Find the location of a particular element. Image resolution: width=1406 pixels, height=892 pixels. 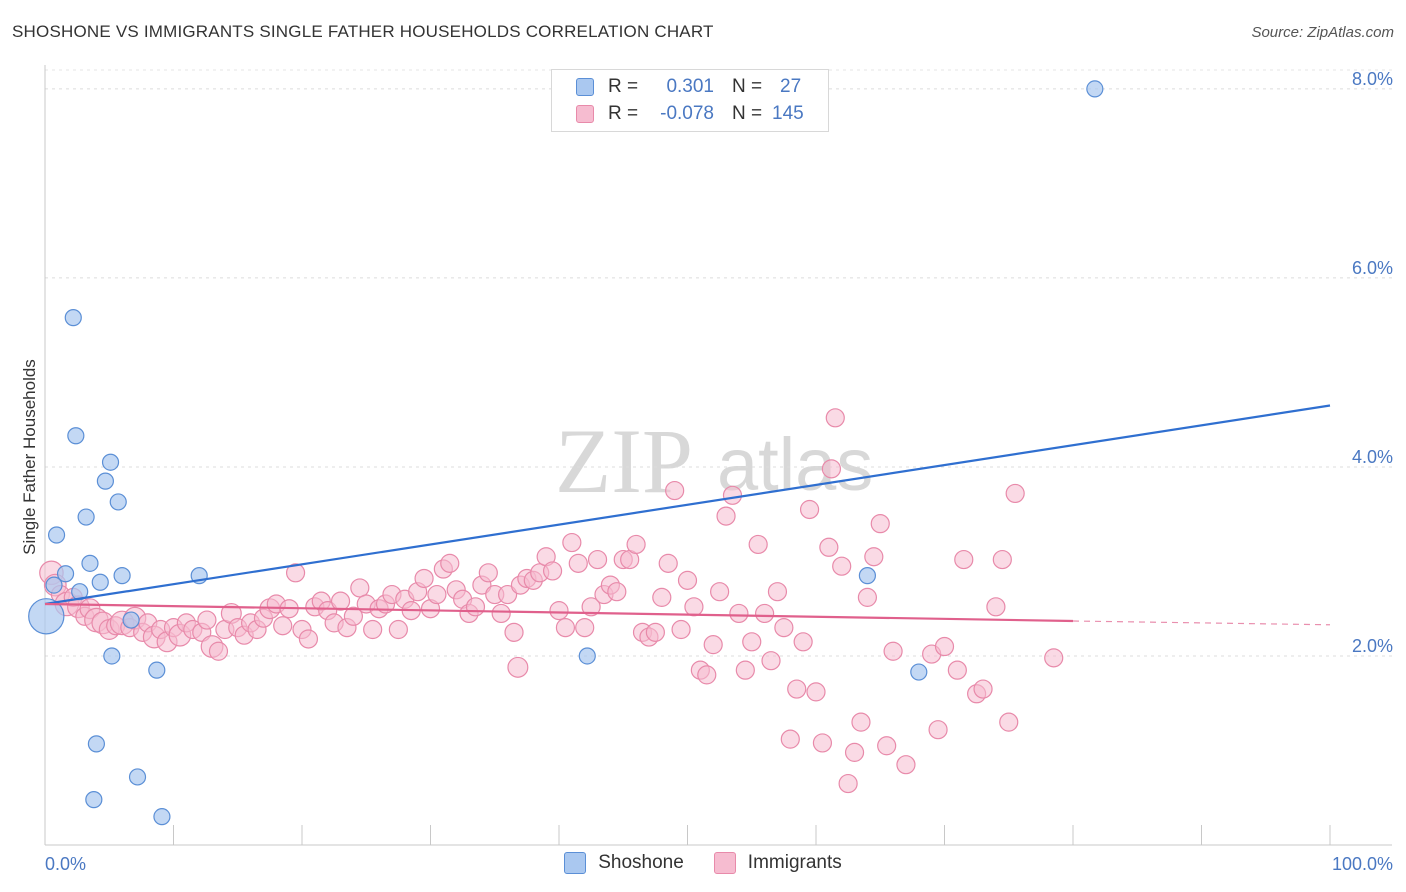

y-tick-label: 6.0% is located at coordinates (1372, 268).